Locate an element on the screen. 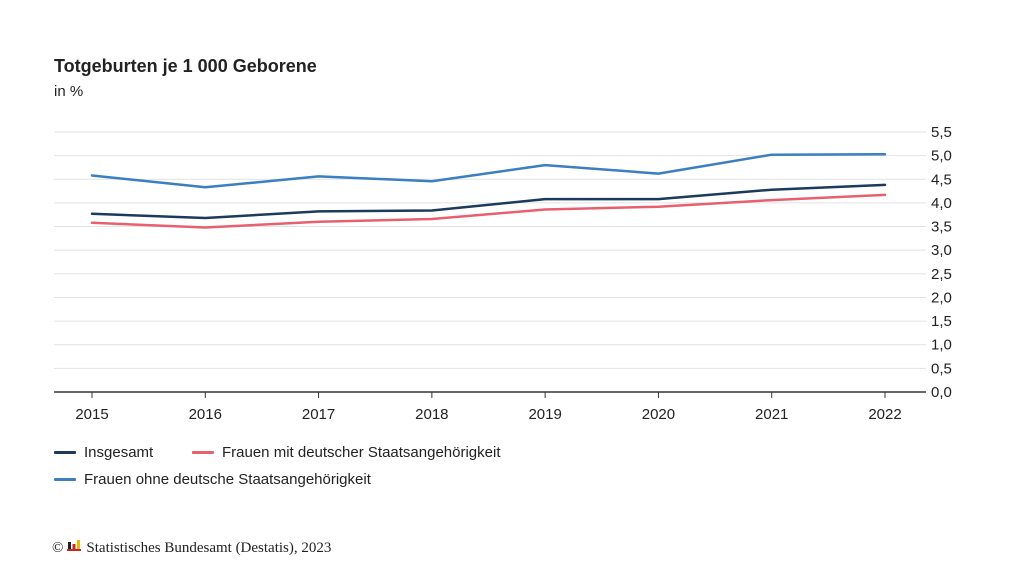 The width and height of the screenshot is (1024, 576). x-tick-label: 2017 is located at coordinates (318, 414).